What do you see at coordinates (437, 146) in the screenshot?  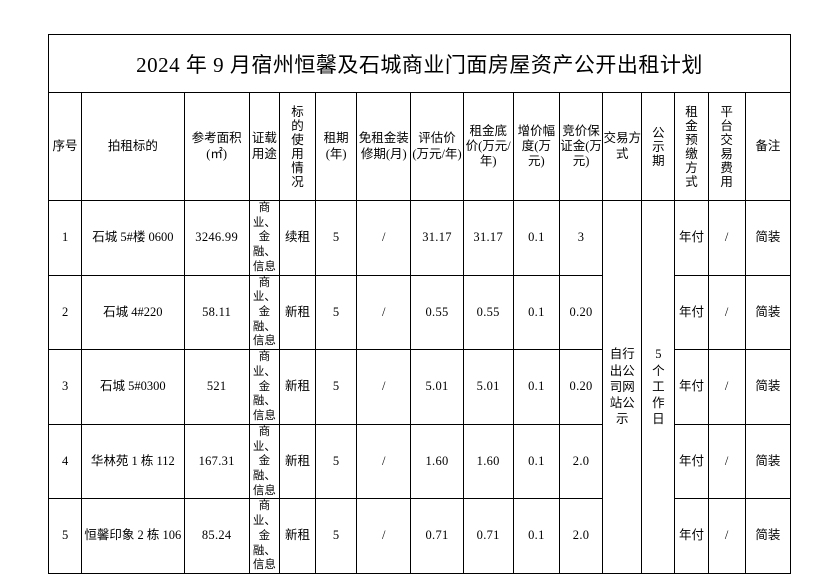 I see `header-appraised-price: 评估价(万元/年)` at bounding box center [437, 146].